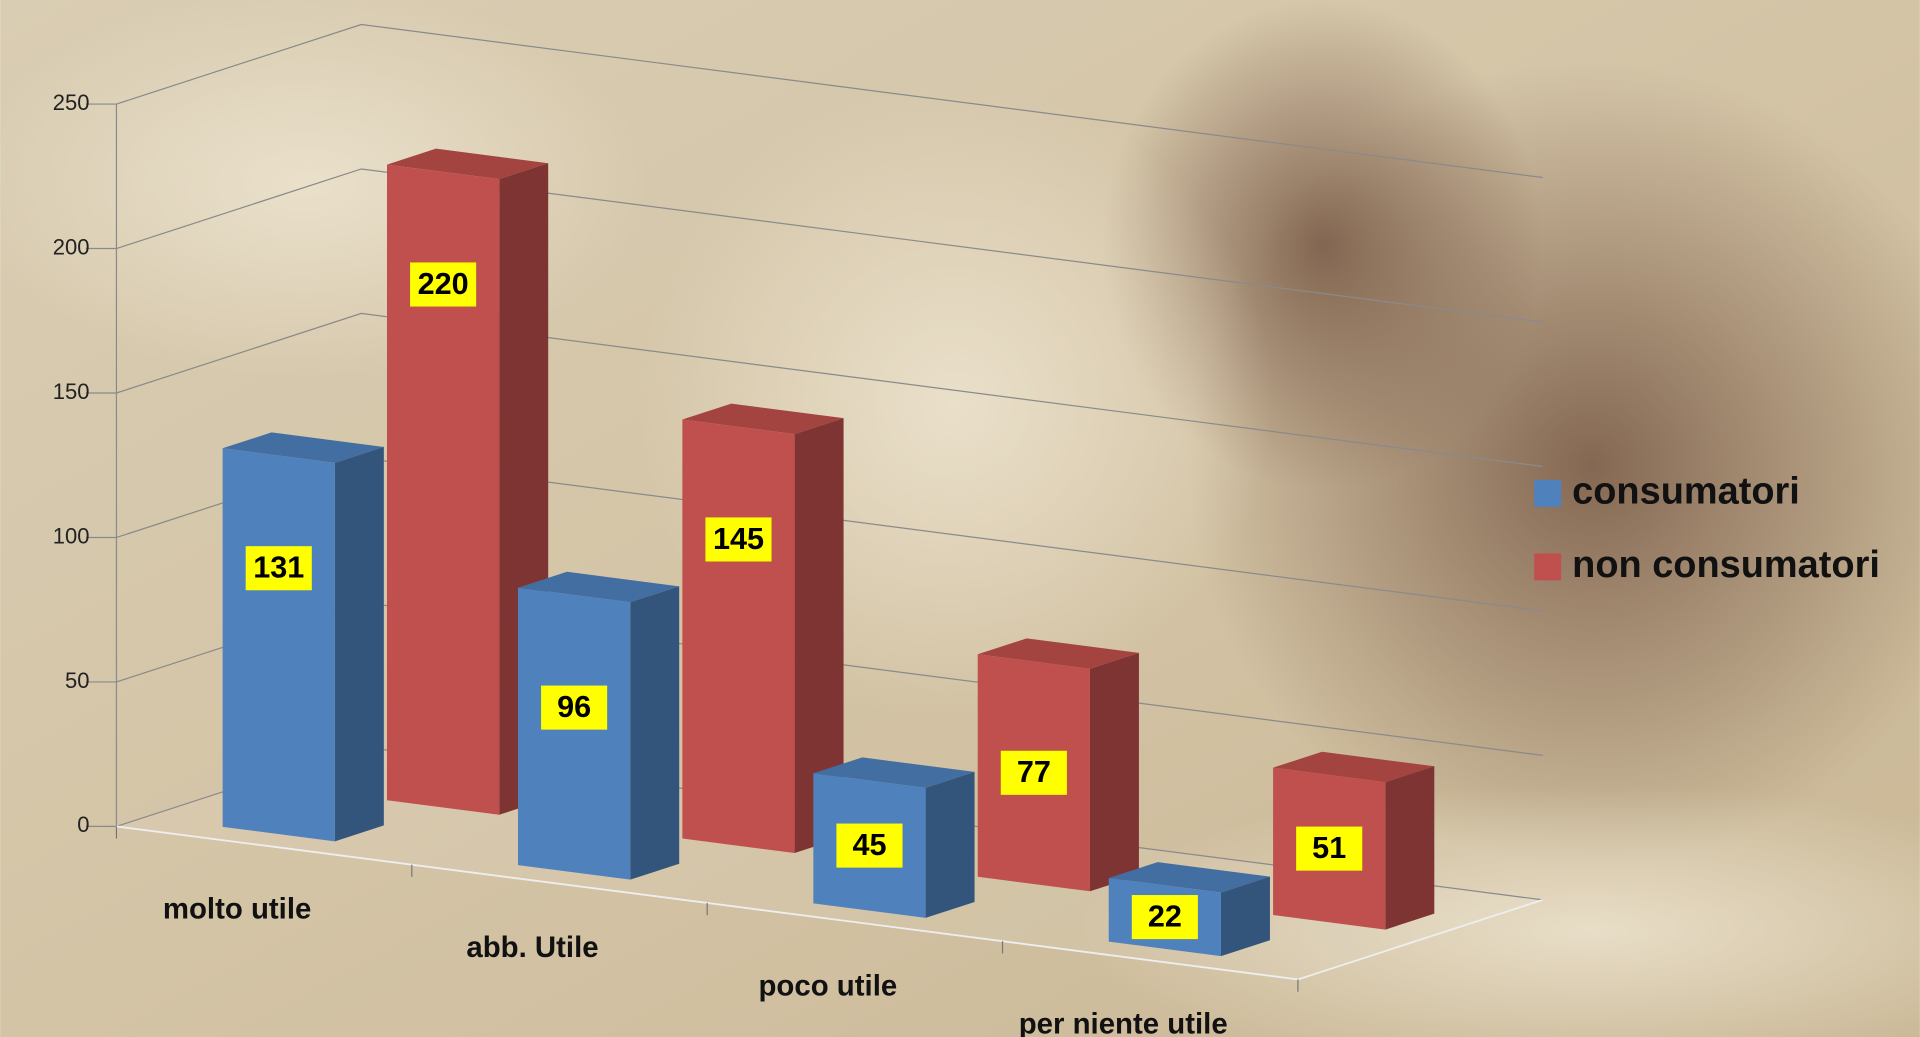  I want to click on y-tick-label: 0, so click(83, 824).